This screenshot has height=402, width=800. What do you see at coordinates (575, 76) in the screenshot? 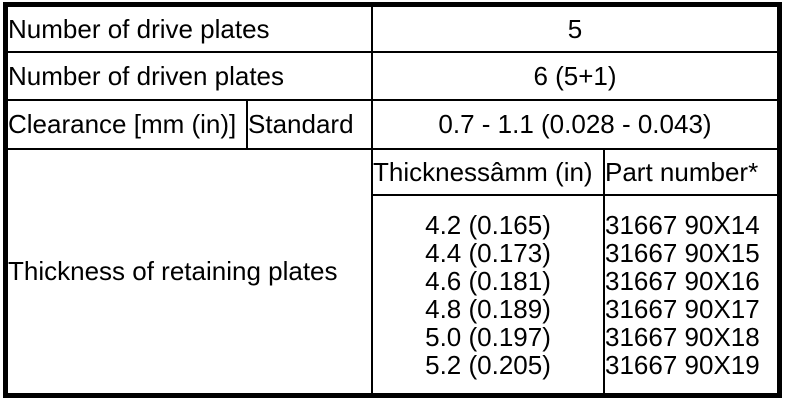
I see `driven-plates-value: 6 (5+1)` at bounding box center [575, 76].